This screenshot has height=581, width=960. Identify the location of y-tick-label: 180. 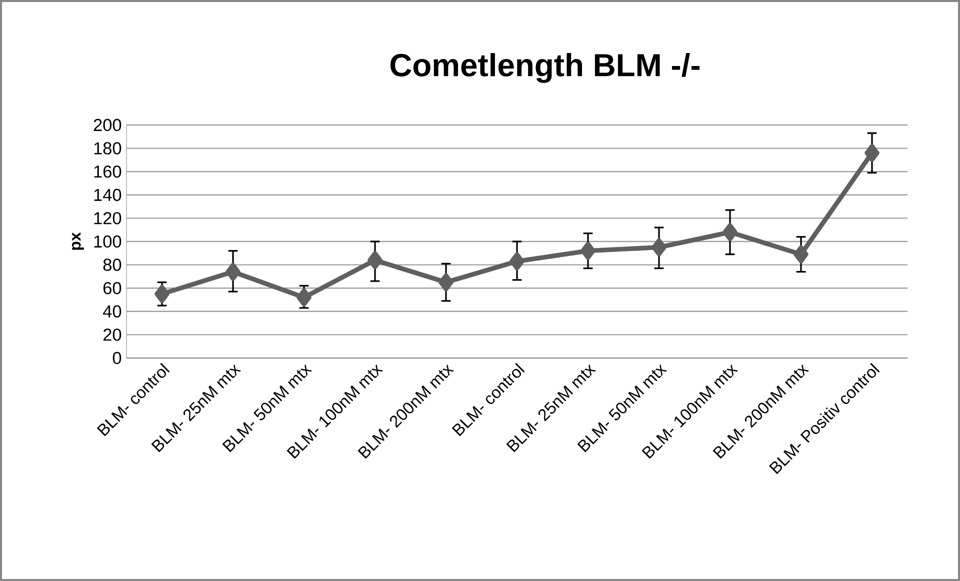
(108, 148).